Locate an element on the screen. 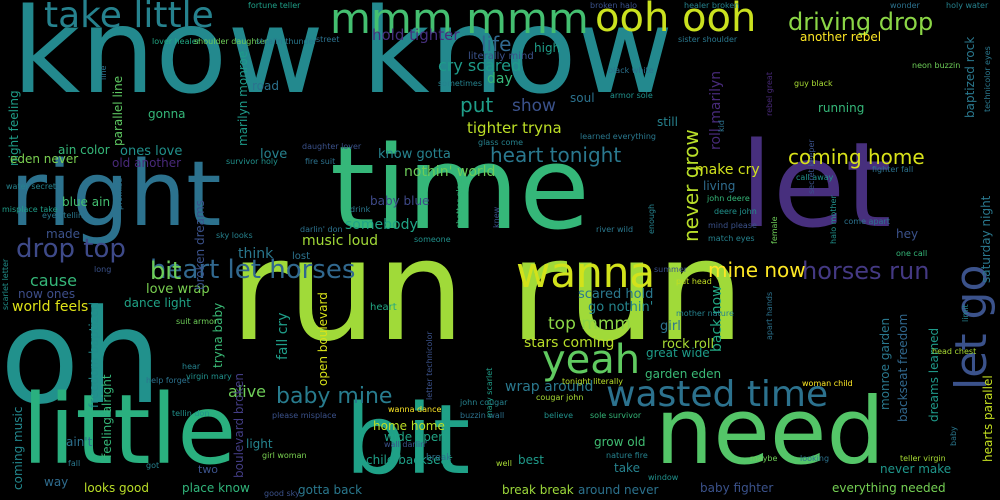 The image size is (1000, 500). word: learned everything is located at coordinates (618, 136).